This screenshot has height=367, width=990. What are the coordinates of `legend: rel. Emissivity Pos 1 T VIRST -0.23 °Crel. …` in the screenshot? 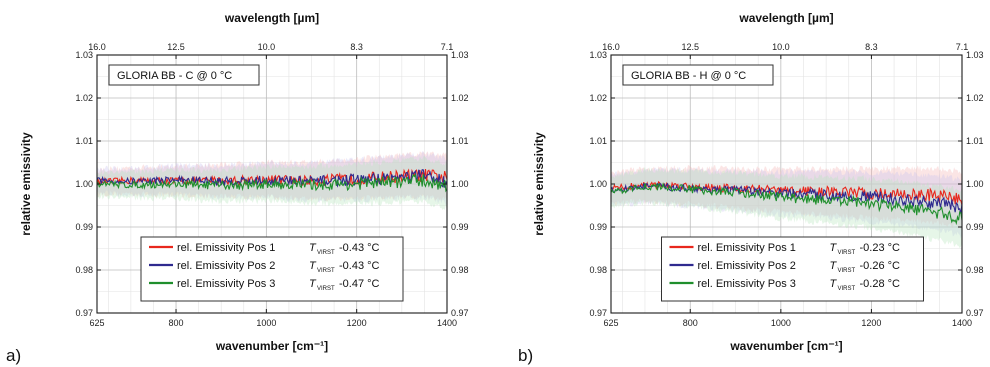 It's located at (792, 269).